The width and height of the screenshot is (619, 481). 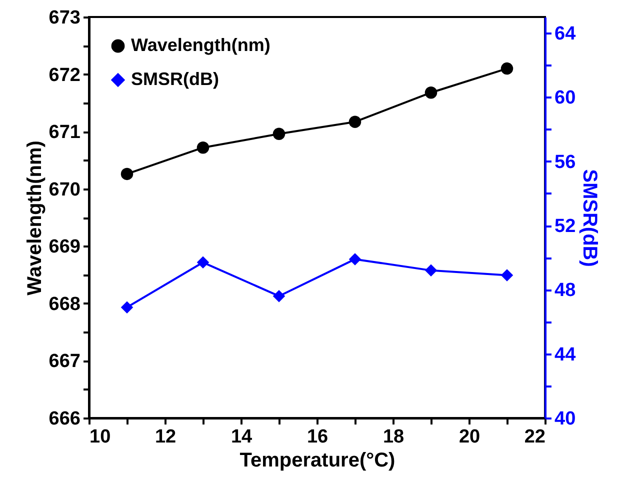 I want to click on y-tick-label: 671, so click(x=64, y=133).